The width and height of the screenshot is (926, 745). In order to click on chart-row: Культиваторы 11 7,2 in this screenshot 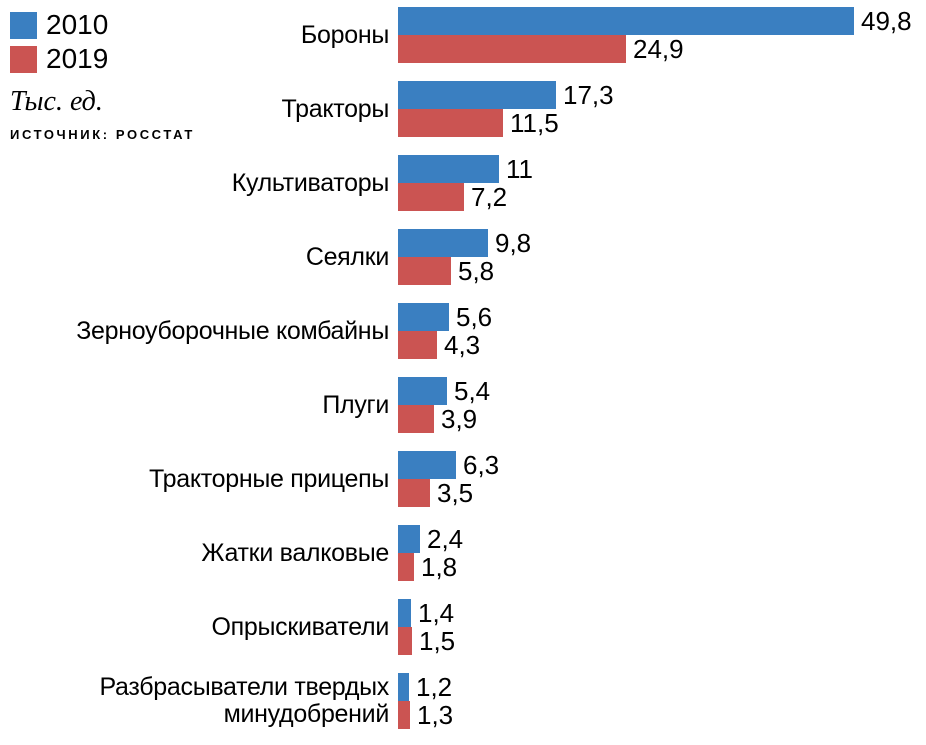, I will do `click(463, 182)`.